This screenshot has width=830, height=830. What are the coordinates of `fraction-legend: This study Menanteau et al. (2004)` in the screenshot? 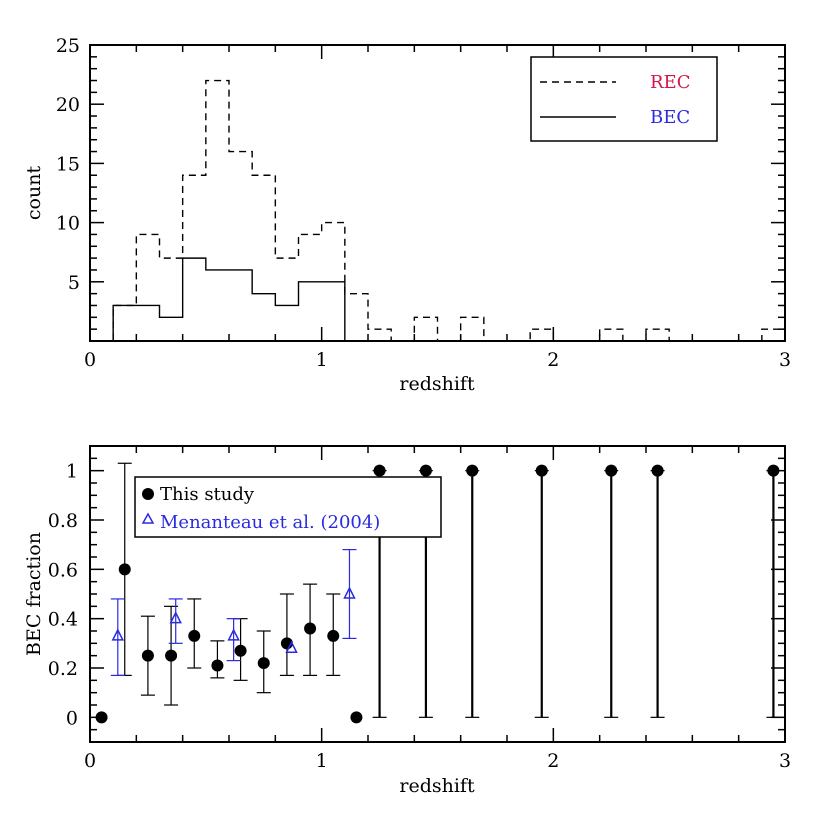 It's located at (288, 507).